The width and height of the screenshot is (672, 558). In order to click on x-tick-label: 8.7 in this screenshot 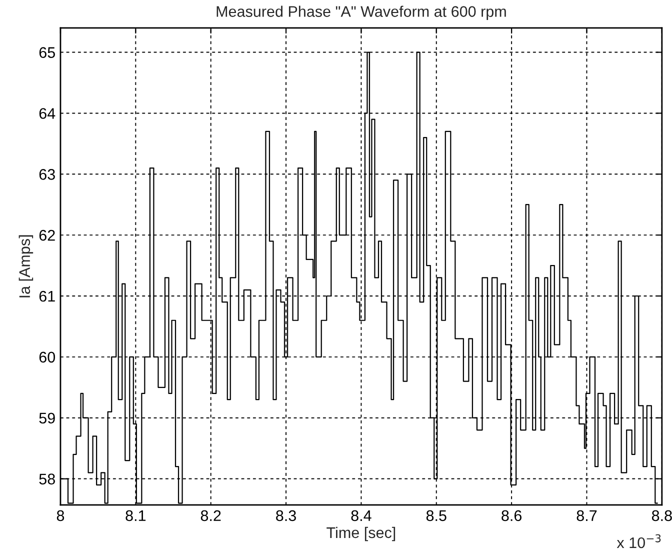, I will do `click(586, 516)`.